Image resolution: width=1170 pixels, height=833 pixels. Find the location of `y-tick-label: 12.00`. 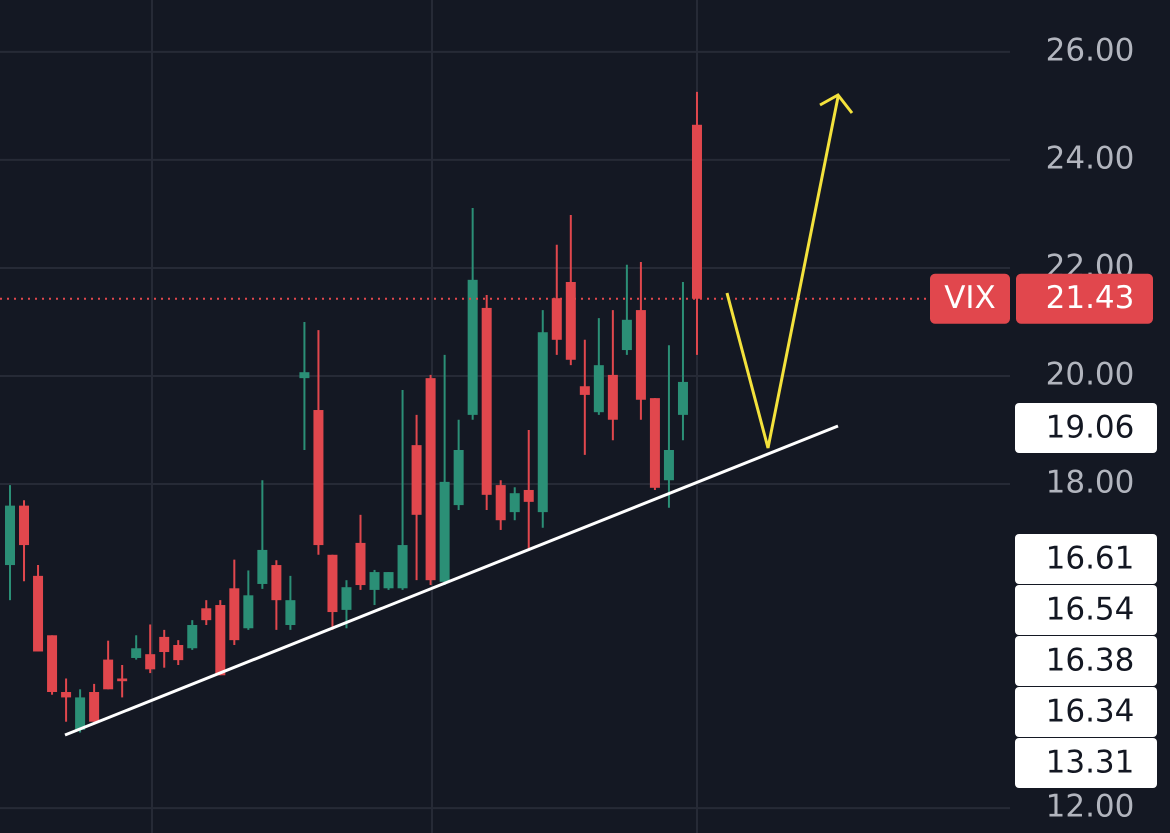

y-tick-label: 12.00 is located at coordinates (1090, 807).